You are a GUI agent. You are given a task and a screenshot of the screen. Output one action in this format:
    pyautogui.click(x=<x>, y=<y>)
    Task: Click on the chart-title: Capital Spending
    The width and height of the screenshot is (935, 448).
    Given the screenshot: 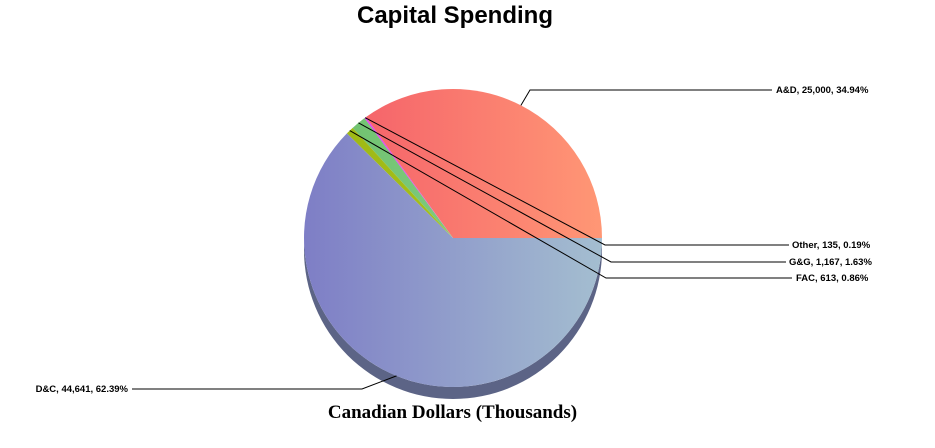 What is the action you would take?
    pyautogui.click(x=454, y=15)
    